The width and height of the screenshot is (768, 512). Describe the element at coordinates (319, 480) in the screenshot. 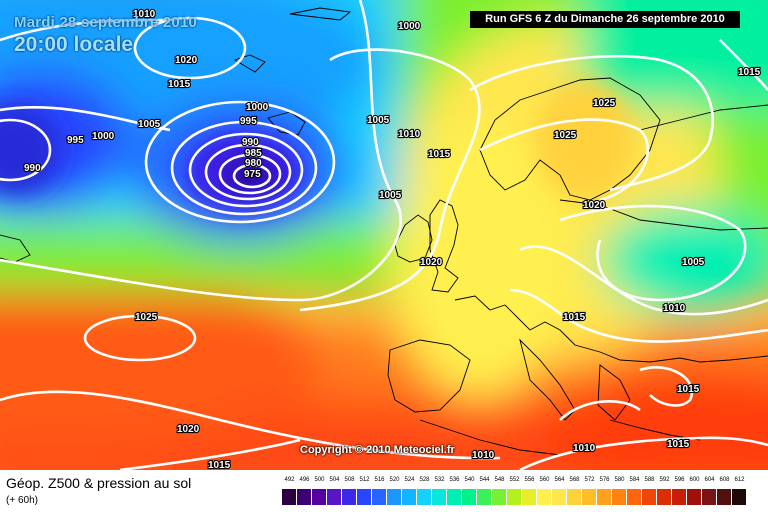

I see `scale-tick-label: 500` at that location.